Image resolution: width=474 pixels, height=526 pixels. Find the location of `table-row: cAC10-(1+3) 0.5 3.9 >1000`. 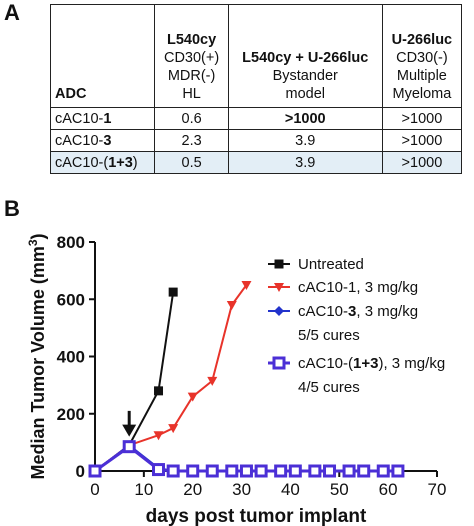

table-row: cAC10-(1+3) 0.5 3.9 >1000 is located at coordinates (256, 162).